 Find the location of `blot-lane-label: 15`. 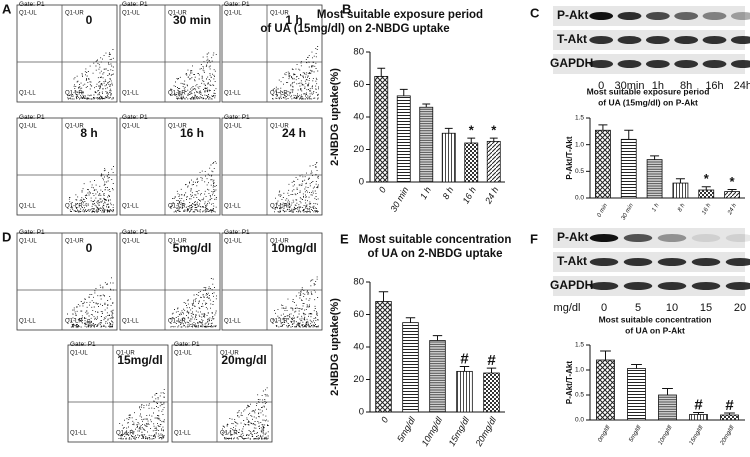

blot-lane-label: 15 is located at coordinates (706, 308).